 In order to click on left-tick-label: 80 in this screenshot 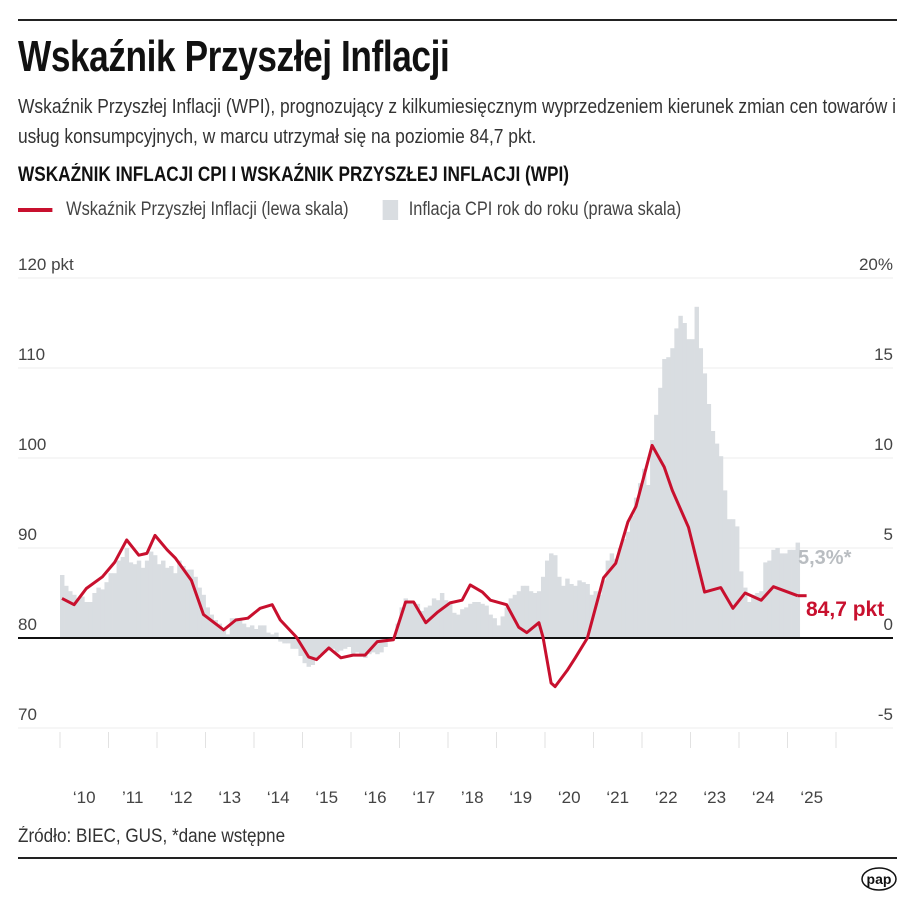, I will do `click(27, 624)`.